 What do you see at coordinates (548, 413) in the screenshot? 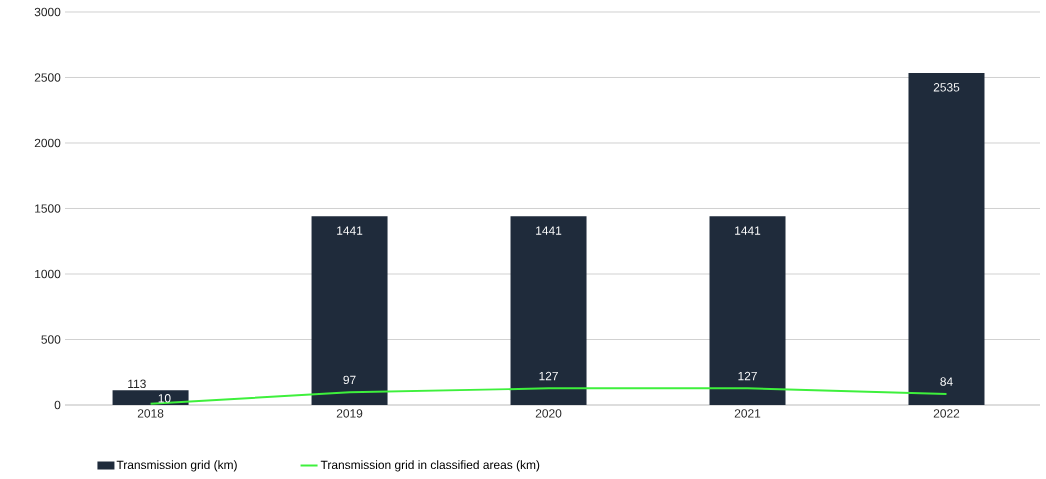
I see `x-tick-label: 2020` at bounding box center [548, 413].